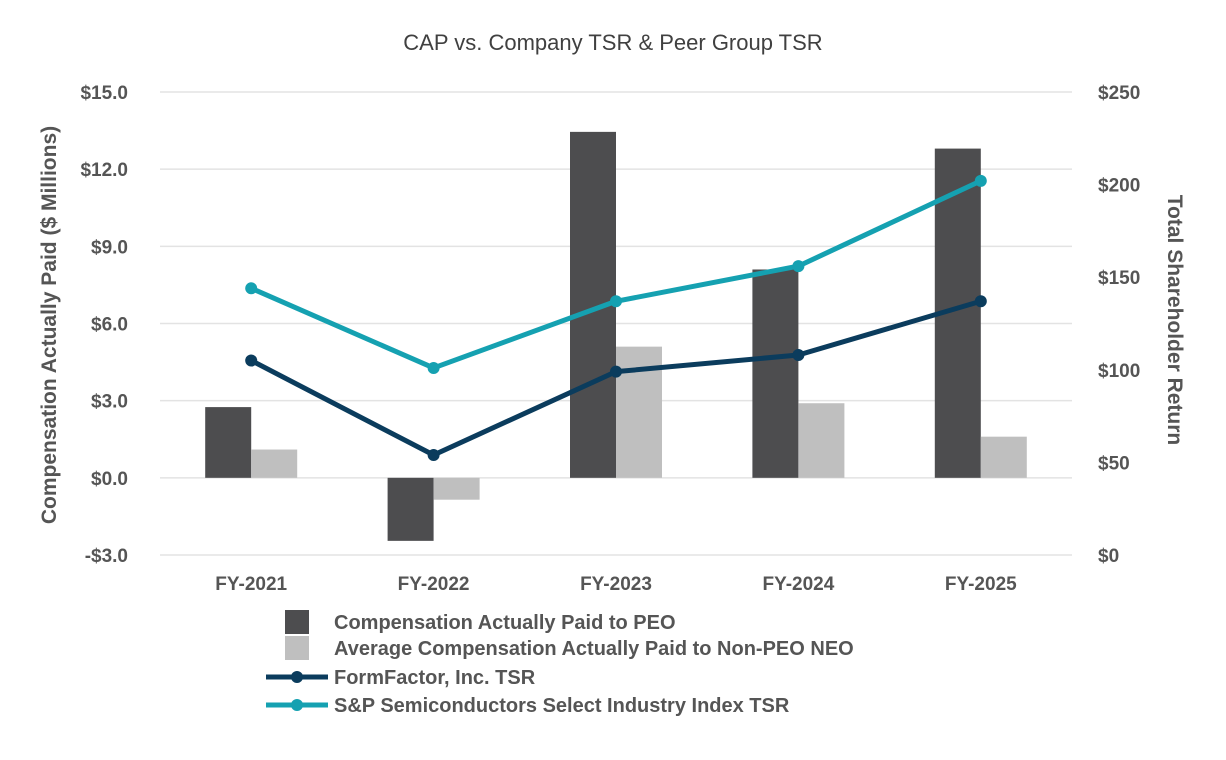 The height and width of the screenshot is (760, 1226). Describe the element at coordinates (104, 93) in the screenshot. I see `y-tick-label: $15.0` at that location.